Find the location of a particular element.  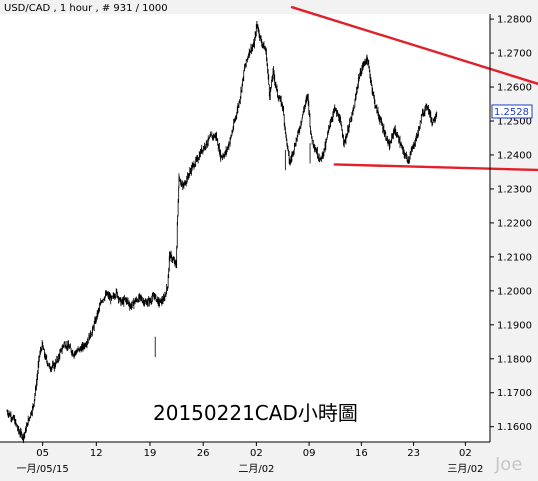

y-tick-label: 1.2000 is located at coordinates (514, 291).